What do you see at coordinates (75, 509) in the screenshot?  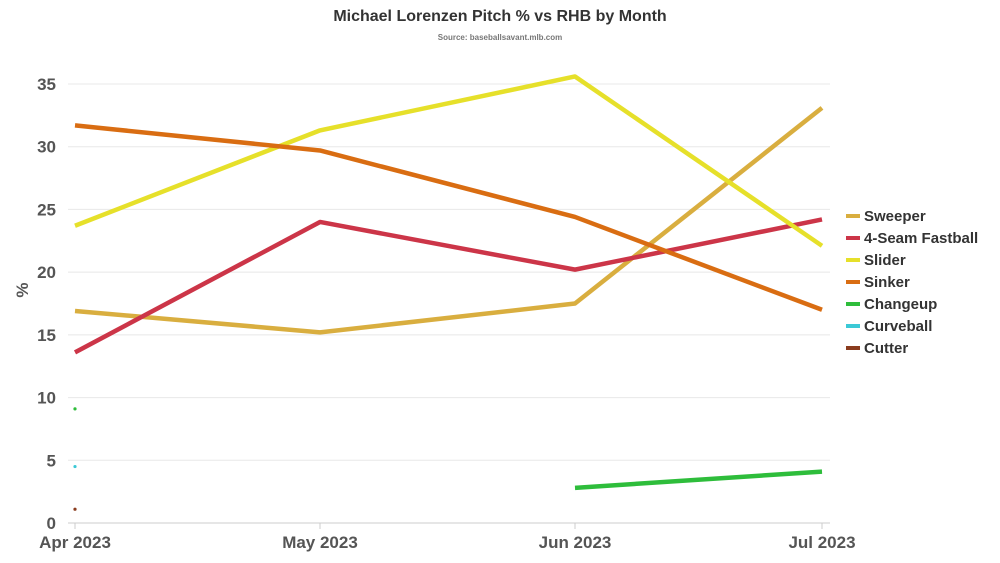 I see `data-point-cutter` at bounding box center [75, 509].